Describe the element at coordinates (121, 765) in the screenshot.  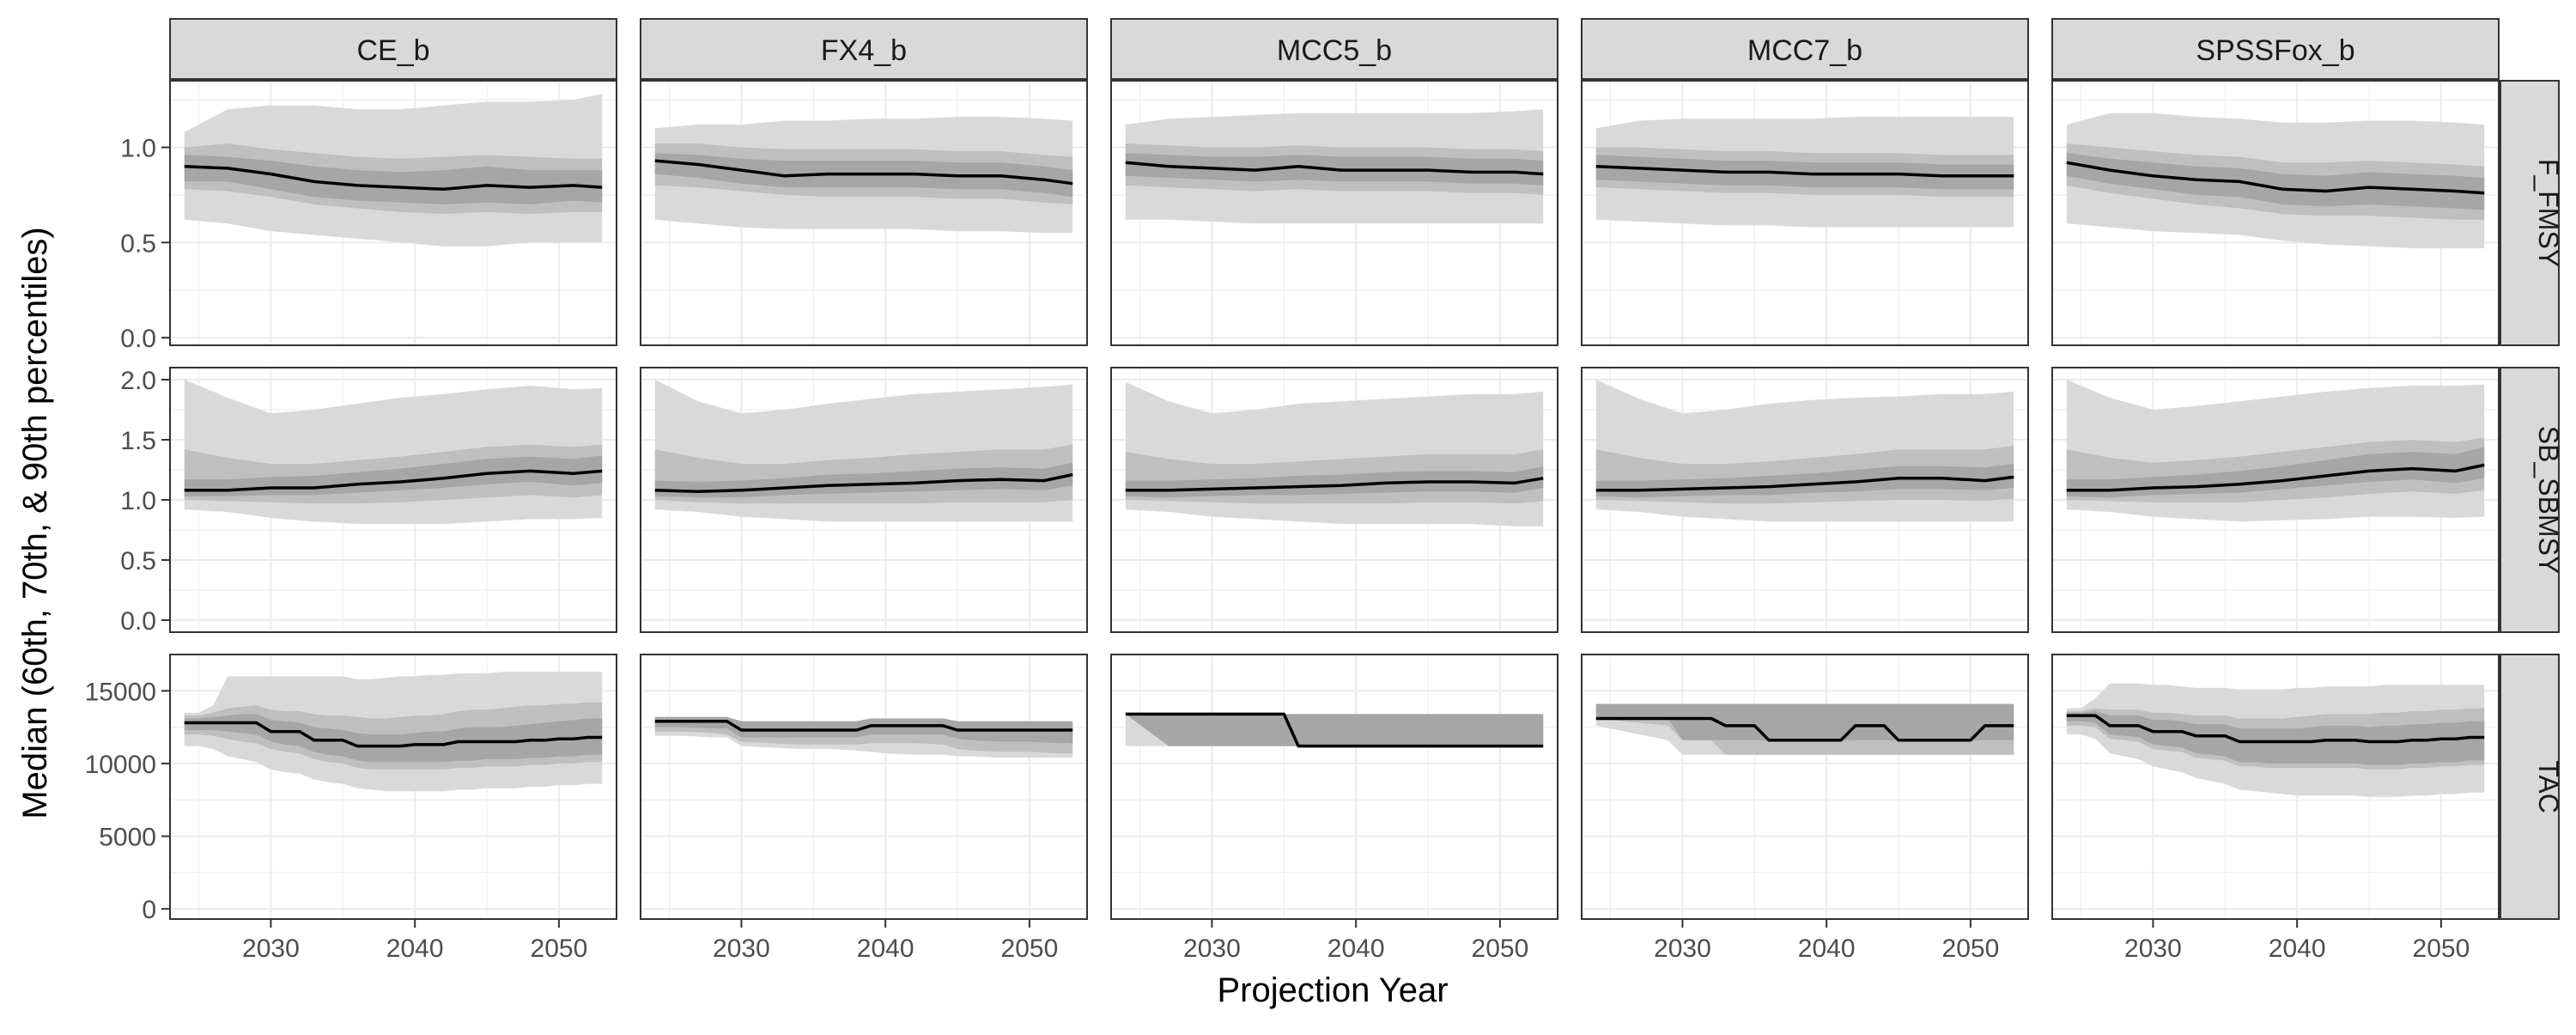
I see `y-tick-label: 10000` at that location.